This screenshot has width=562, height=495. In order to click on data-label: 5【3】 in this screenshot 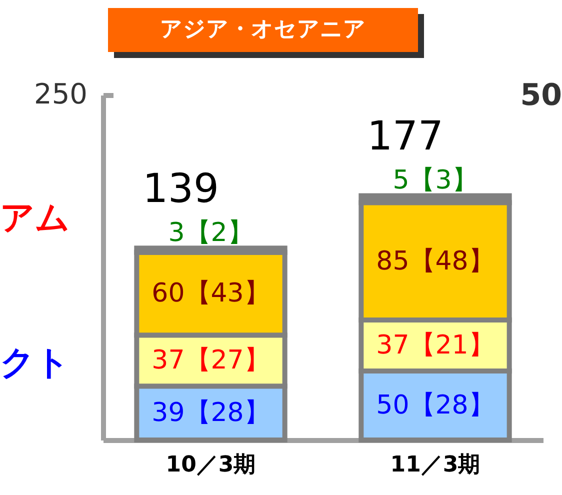, I will do `click(435, 181)`.